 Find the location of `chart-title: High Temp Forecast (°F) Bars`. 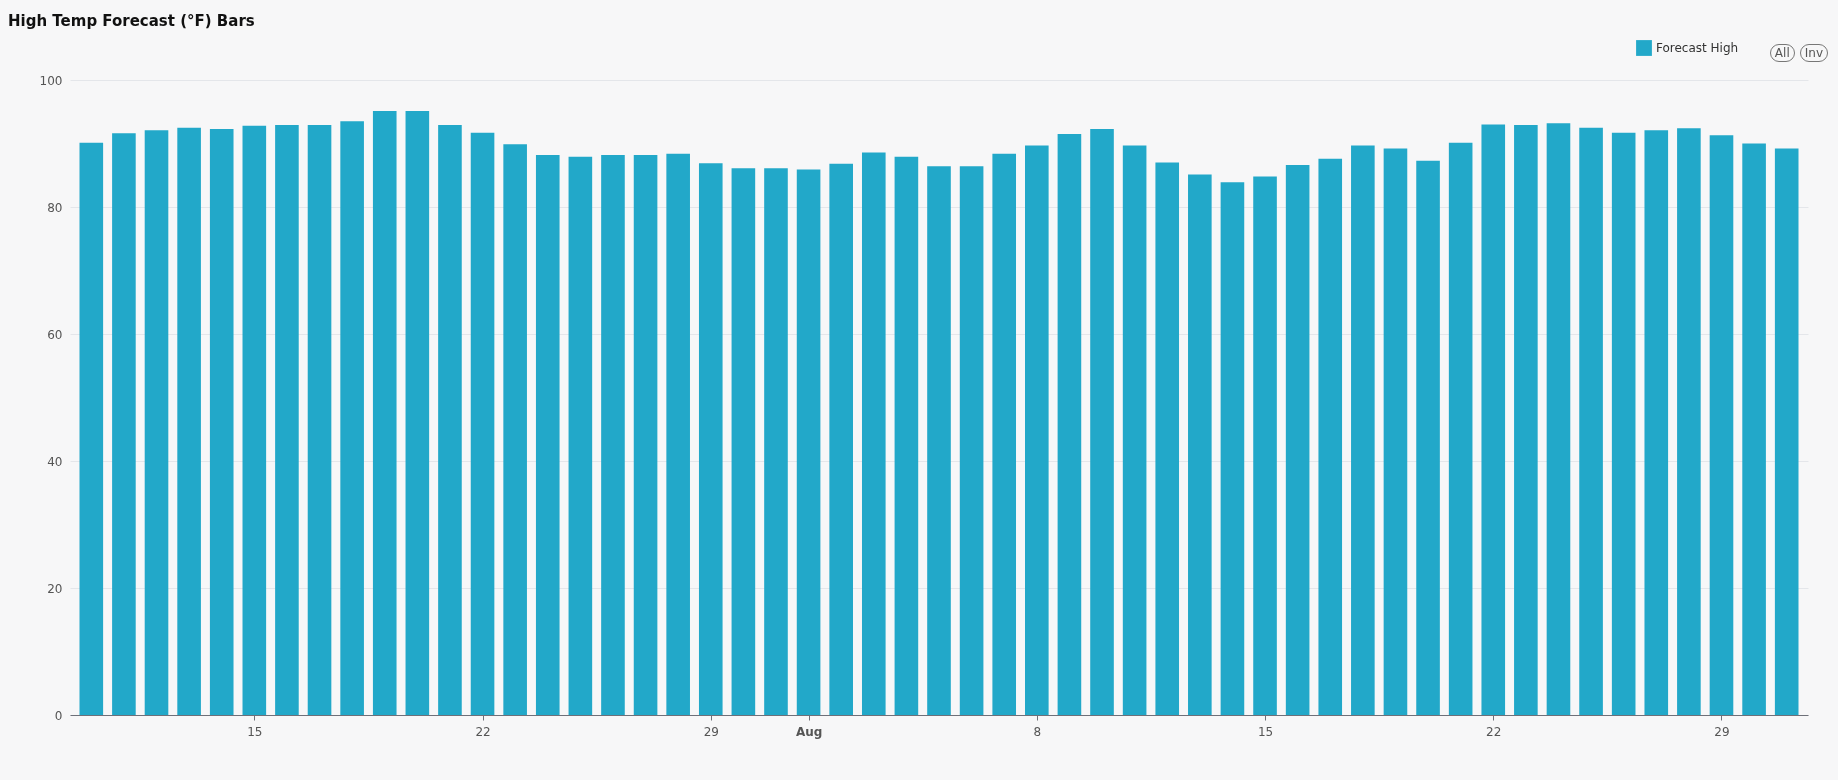

chart-title: High Temp Forecast (°F) Bars is located at coordinates (131, 21).